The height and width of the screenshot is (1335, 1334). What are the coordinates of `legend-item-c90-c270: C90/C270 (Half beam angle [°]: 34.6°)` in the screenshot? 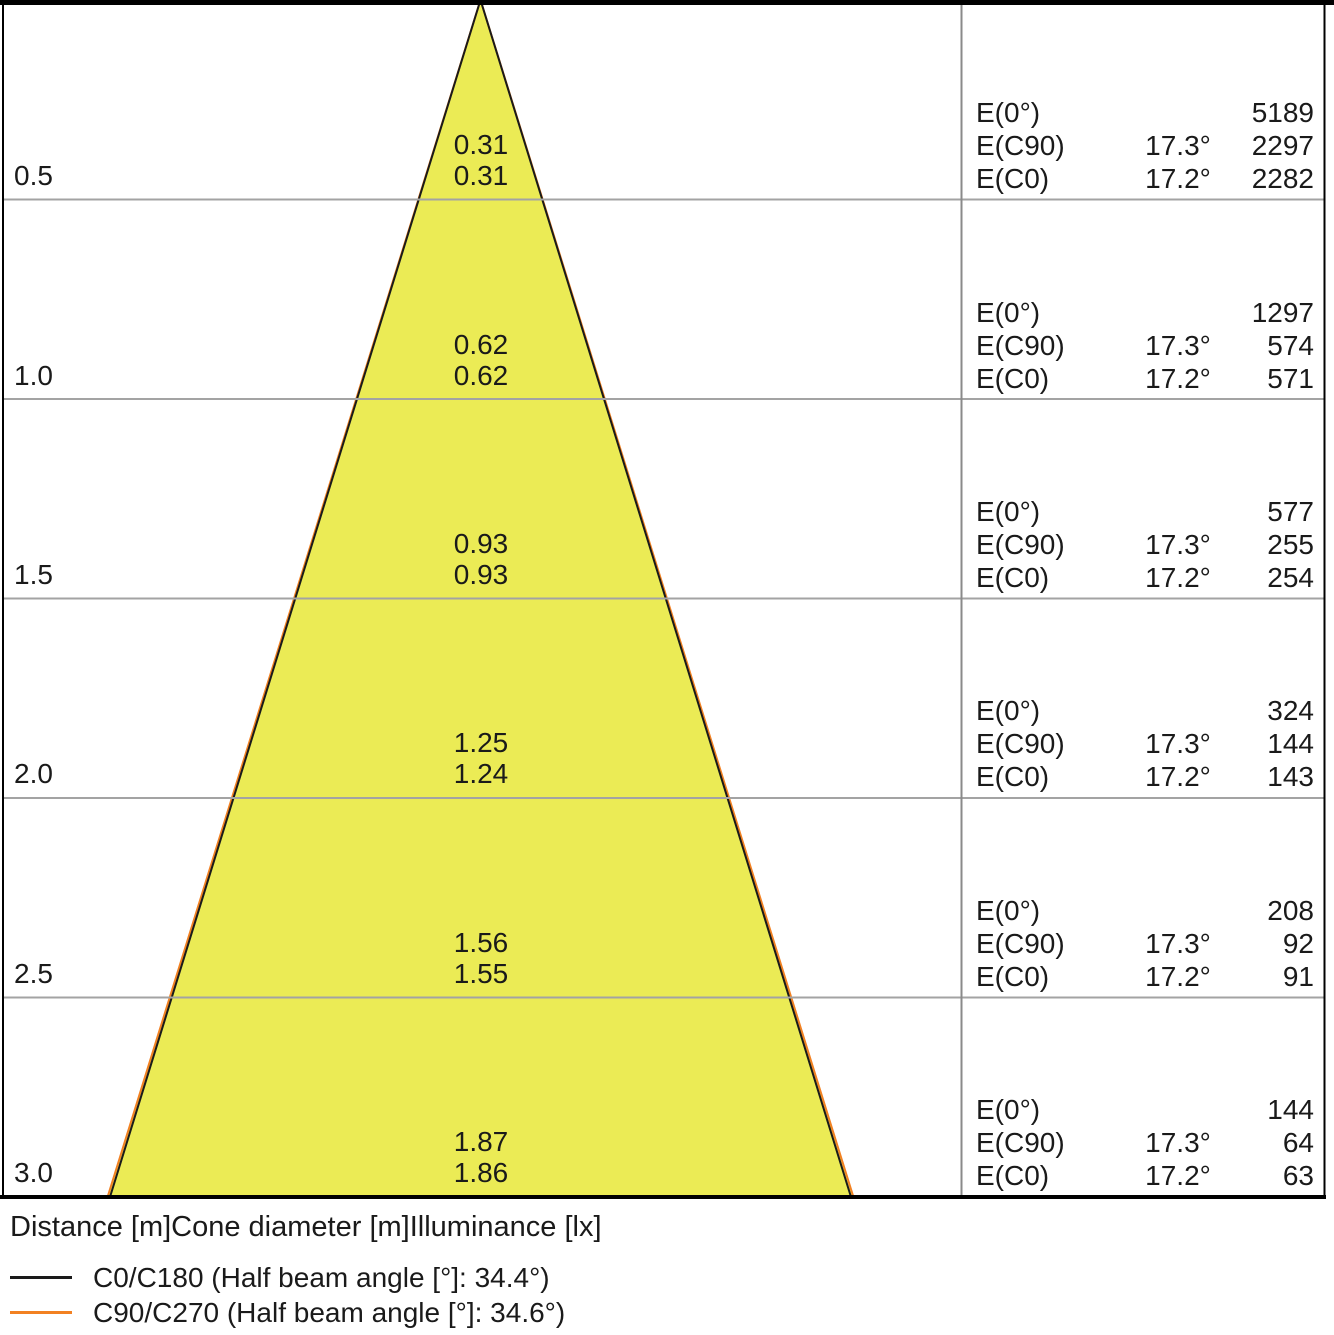 It's located at (287, 1312).